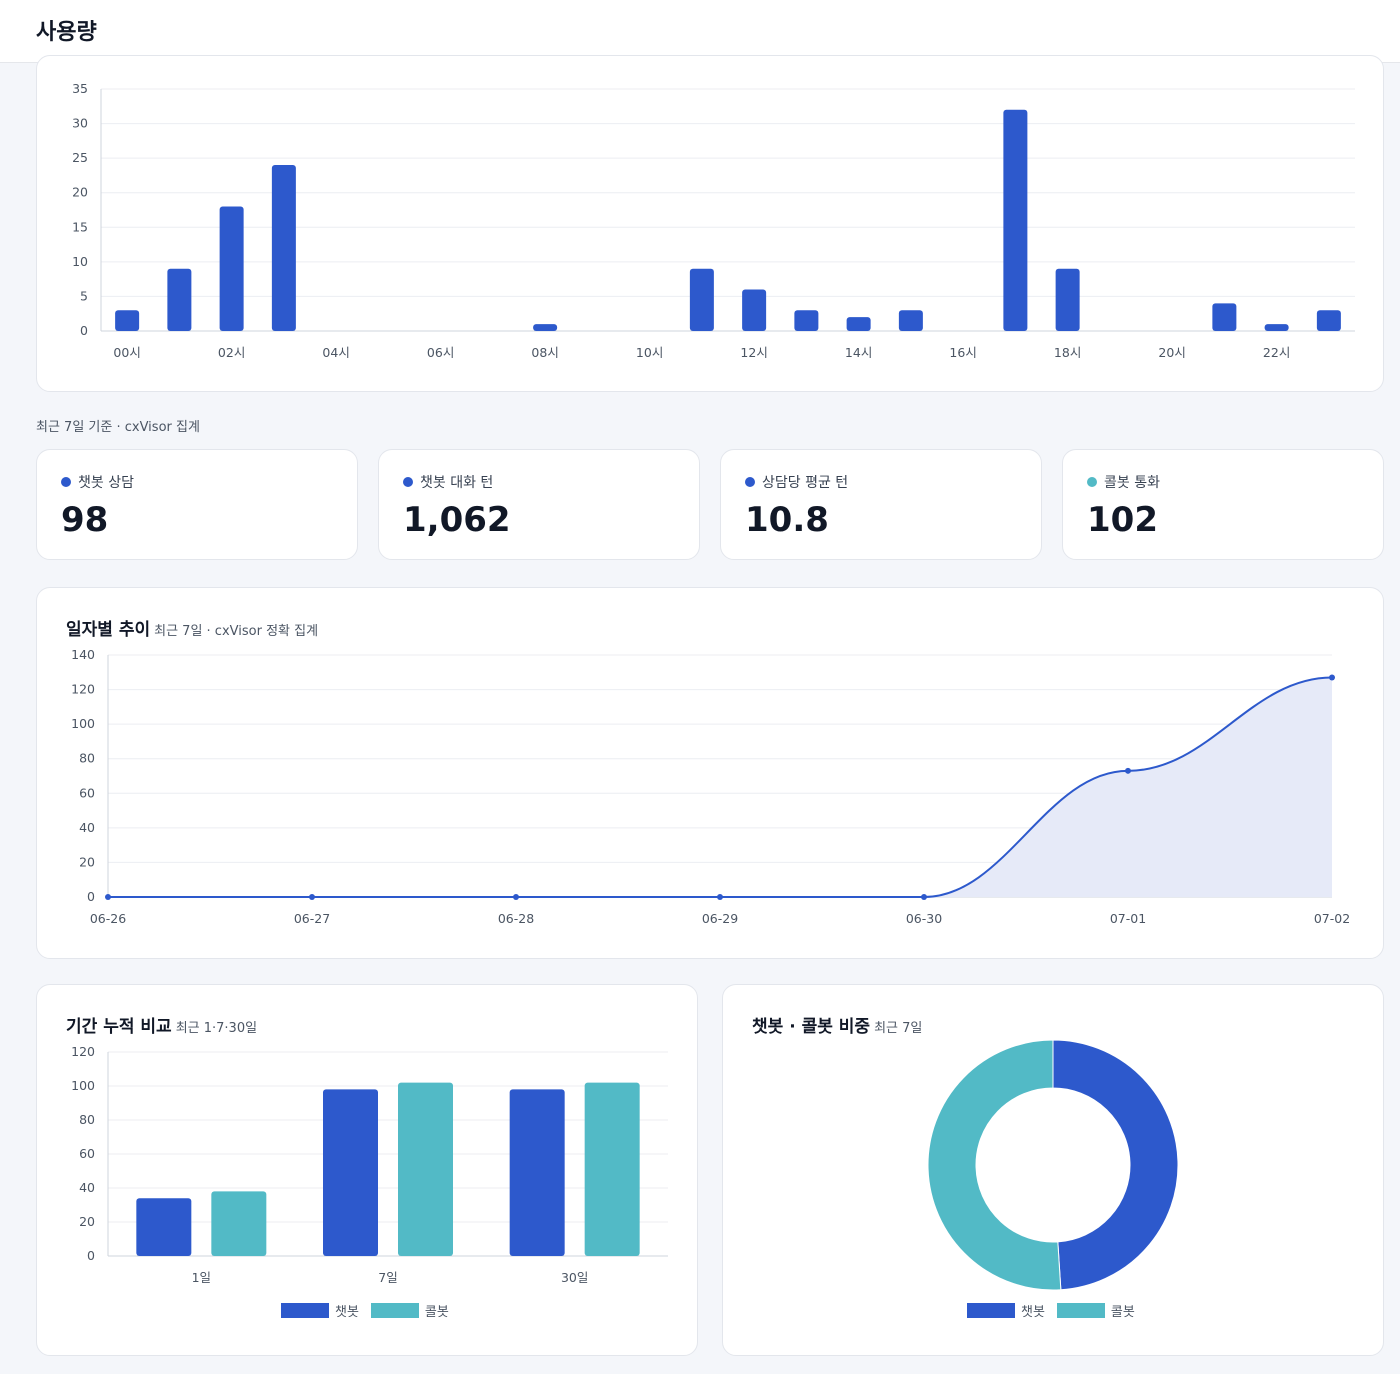 Image resolution: width=1400 pixels, height=1374 pixels. Describe the element at coordinates (1276, 352) in the screenshot. I see `x-tick-label: 22시` at that location.